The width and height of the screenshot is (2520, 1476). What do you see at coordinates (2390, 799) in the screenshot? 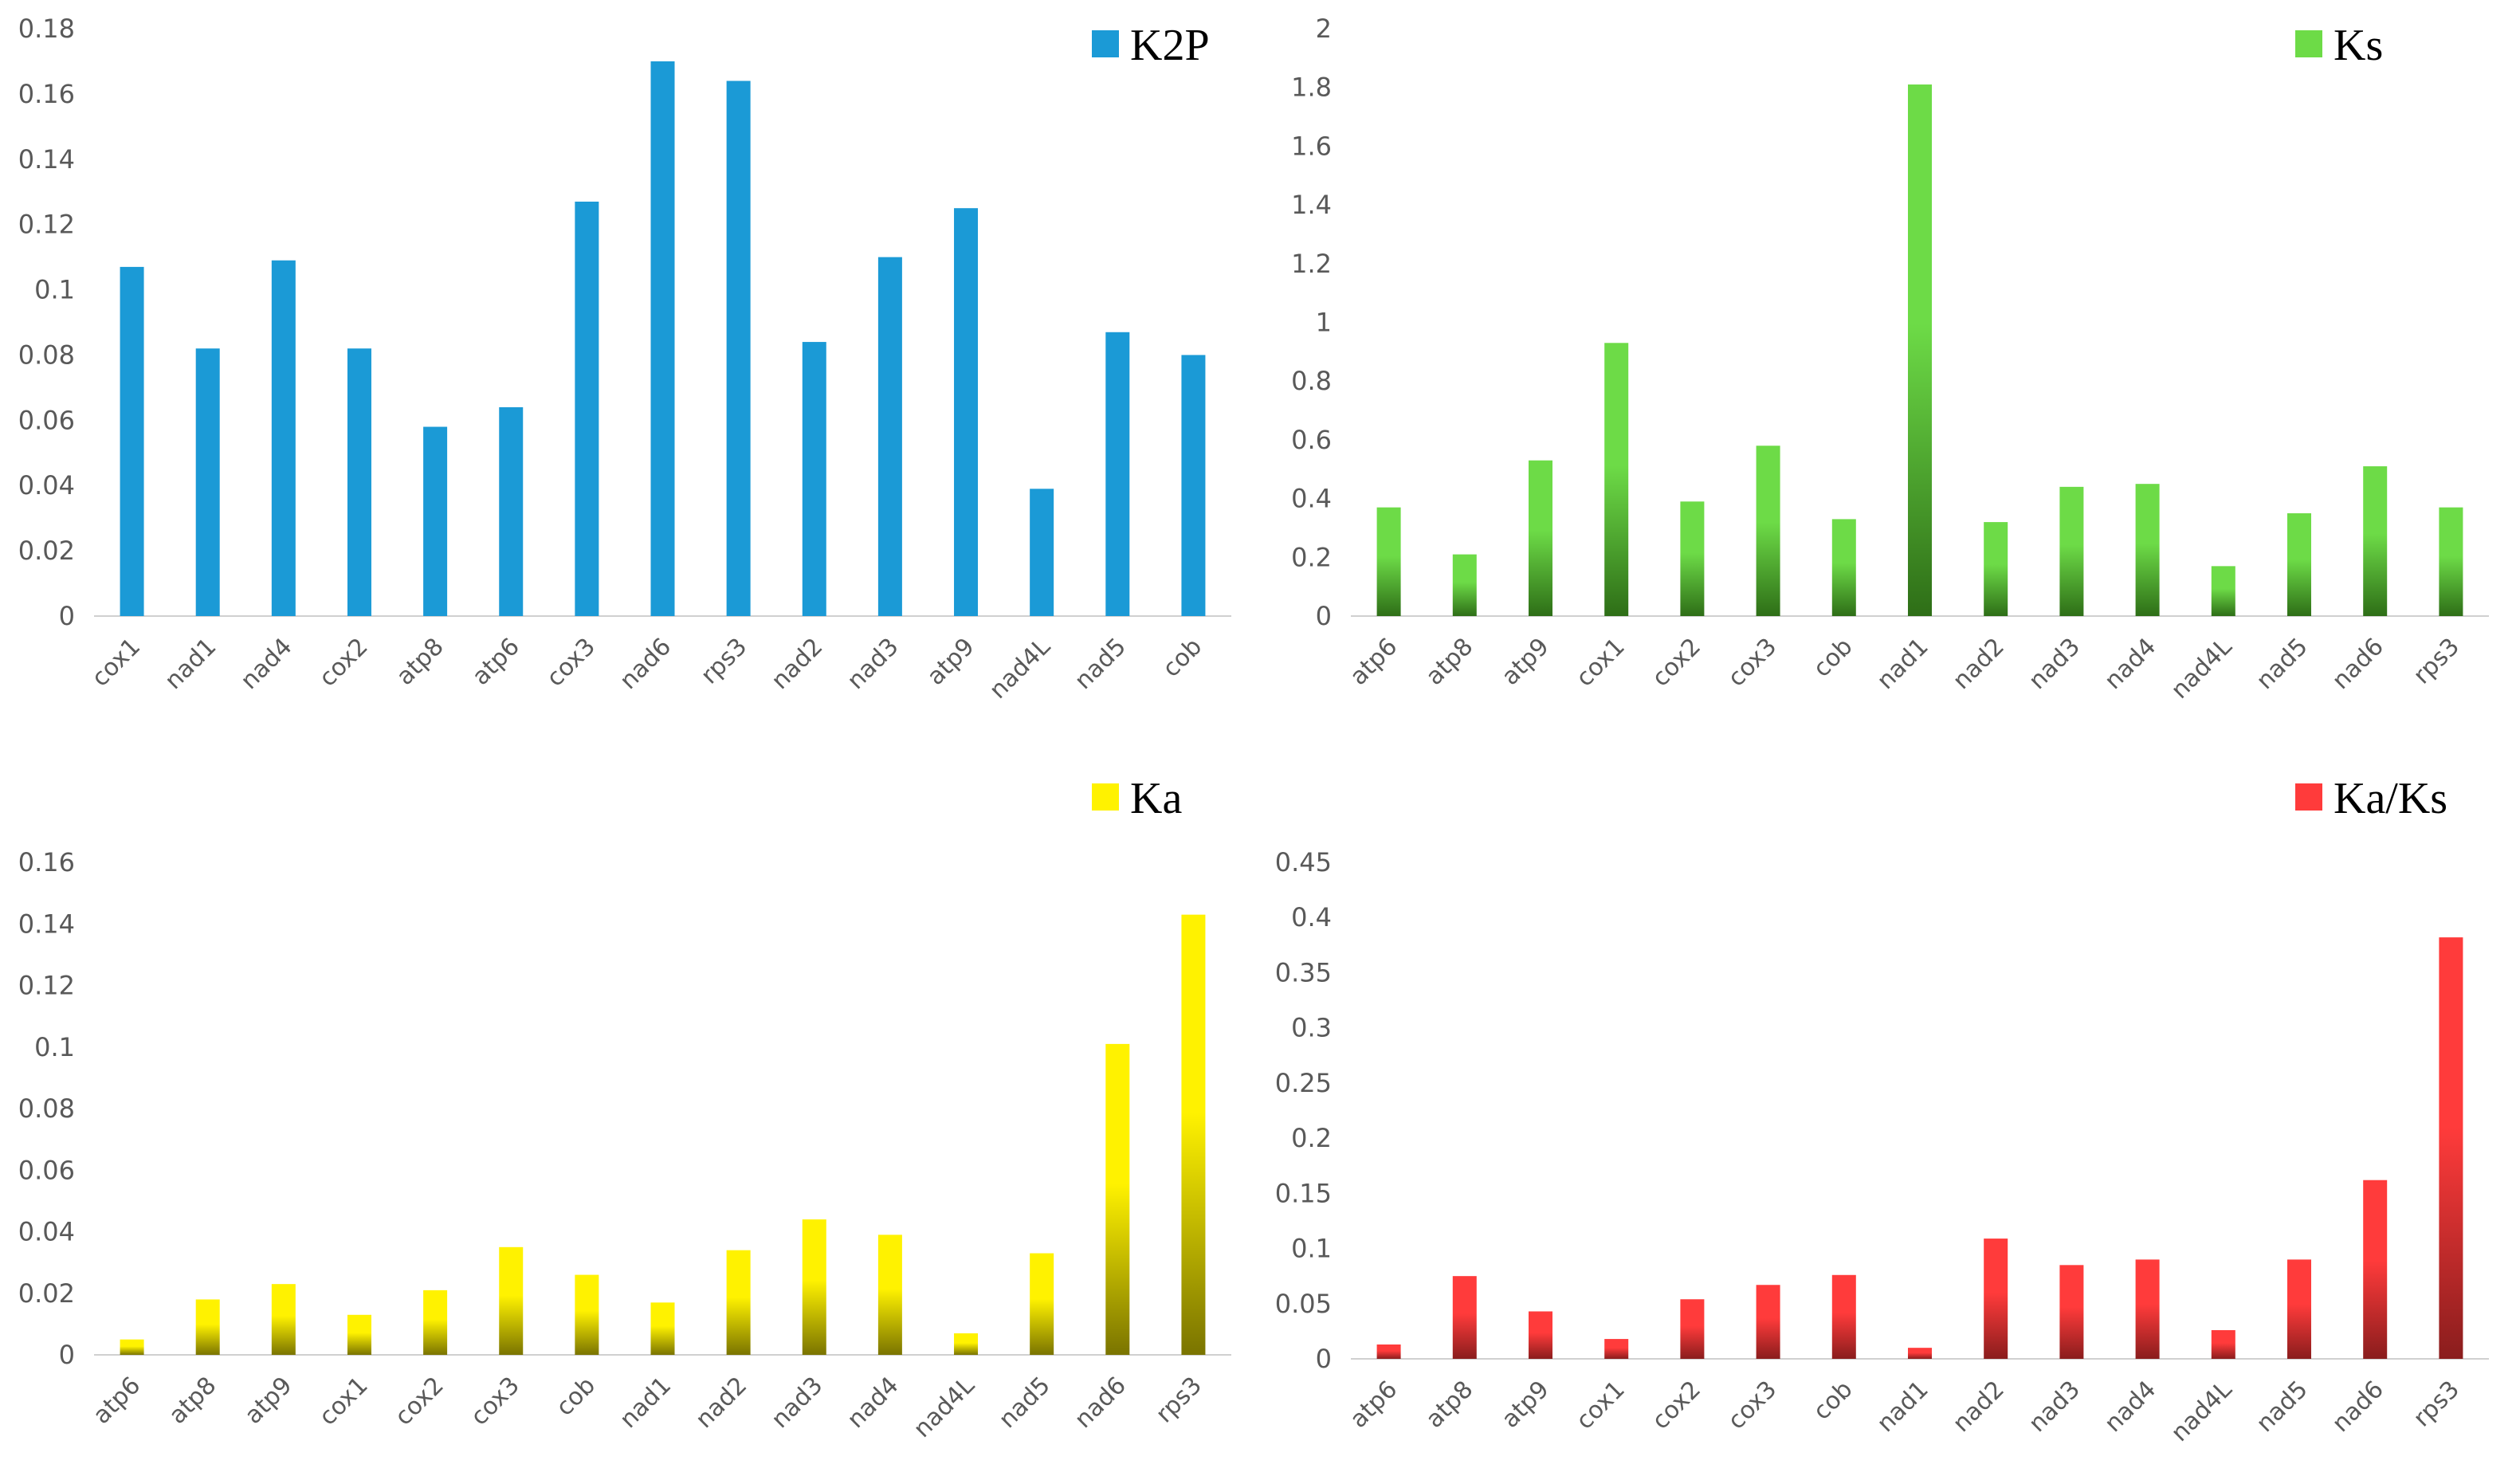
I see `legend-label: Ka/Ks` at bounding box center [2390, 799].